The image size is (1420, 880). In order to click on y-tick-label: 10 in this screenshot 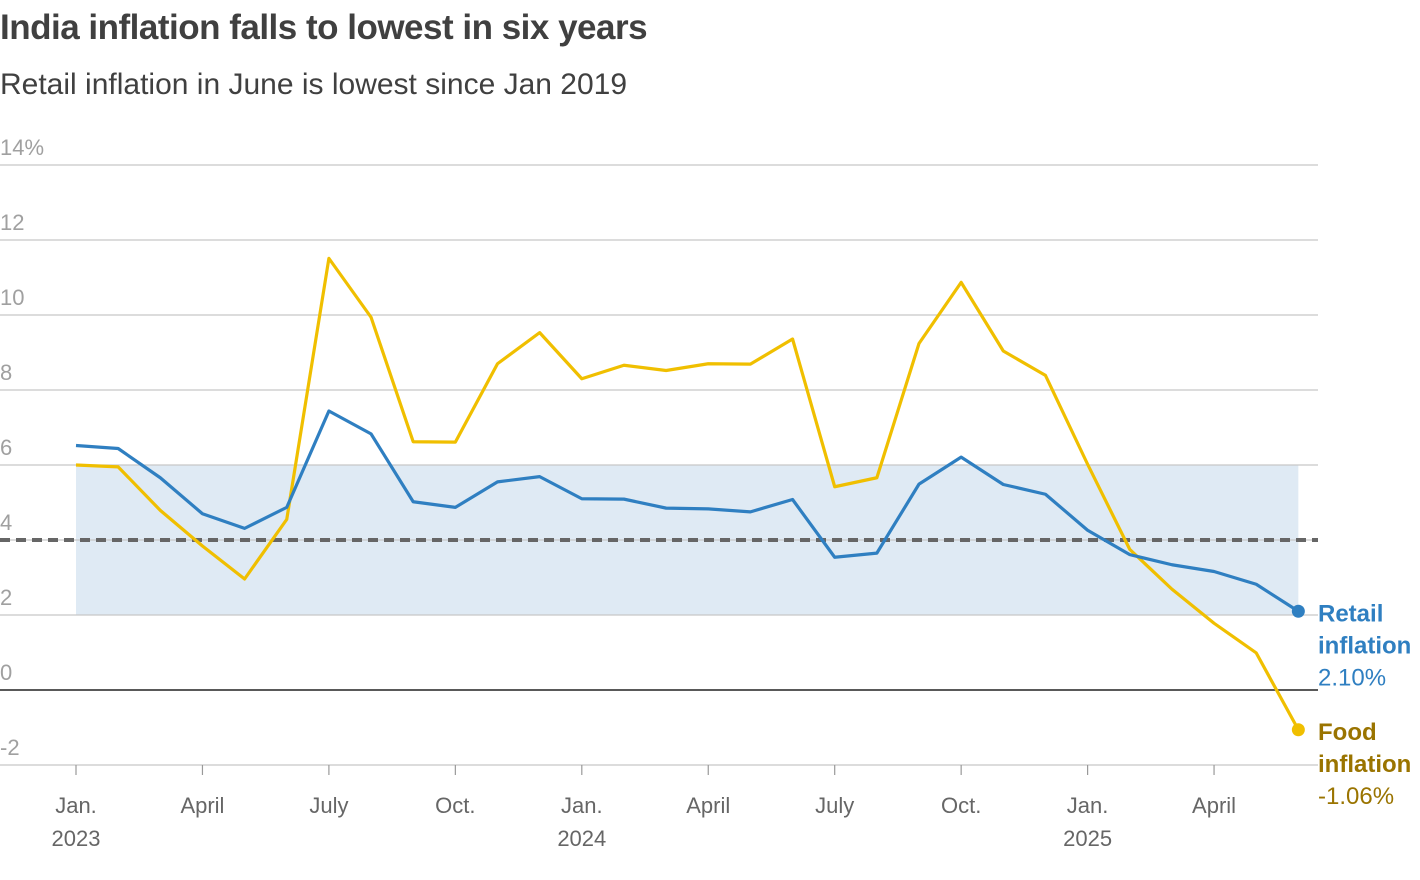, I will do `click(12, 297)`.